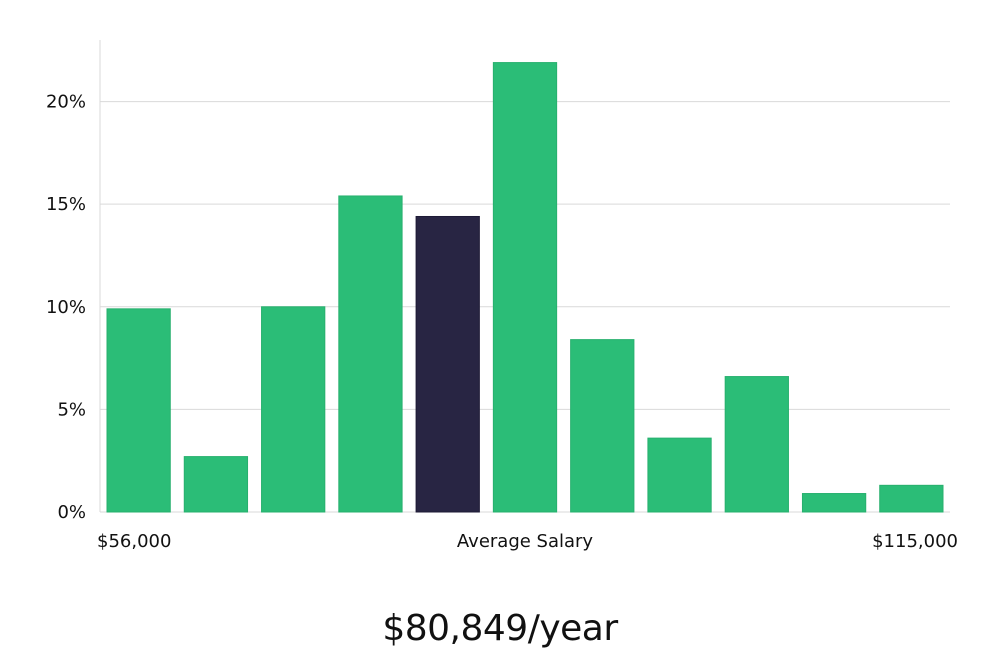 The image size is (1000, 660). I want to click on x-min-label: $56,000, so click(134, 541).